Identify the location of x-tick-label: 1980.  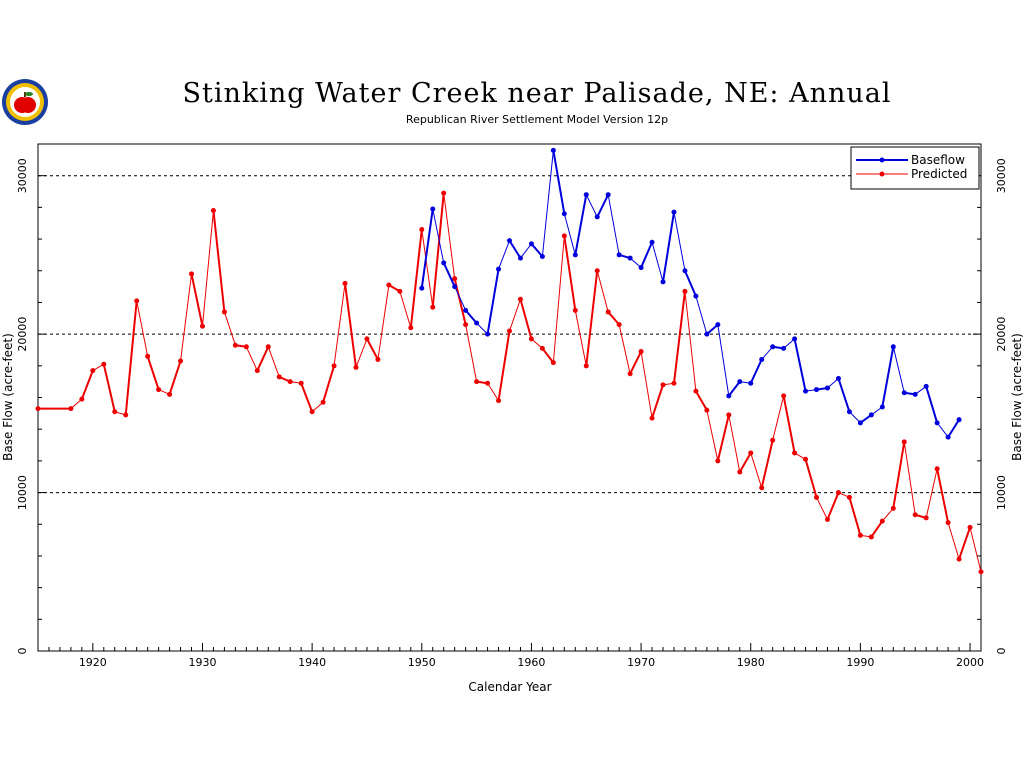
(751, 662).